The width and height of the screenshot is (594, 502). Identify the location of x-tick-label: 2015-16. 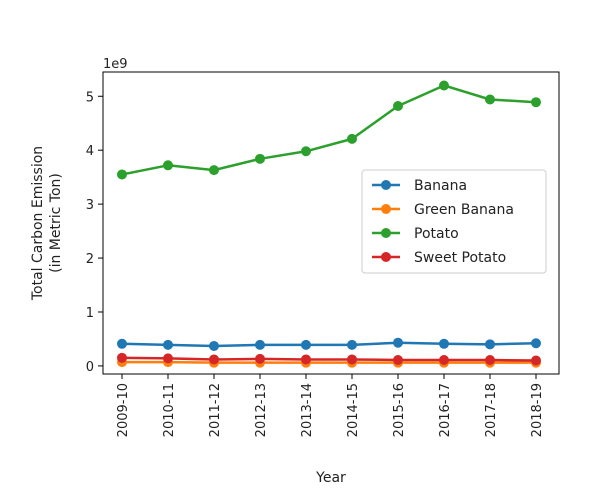
(399, 410).